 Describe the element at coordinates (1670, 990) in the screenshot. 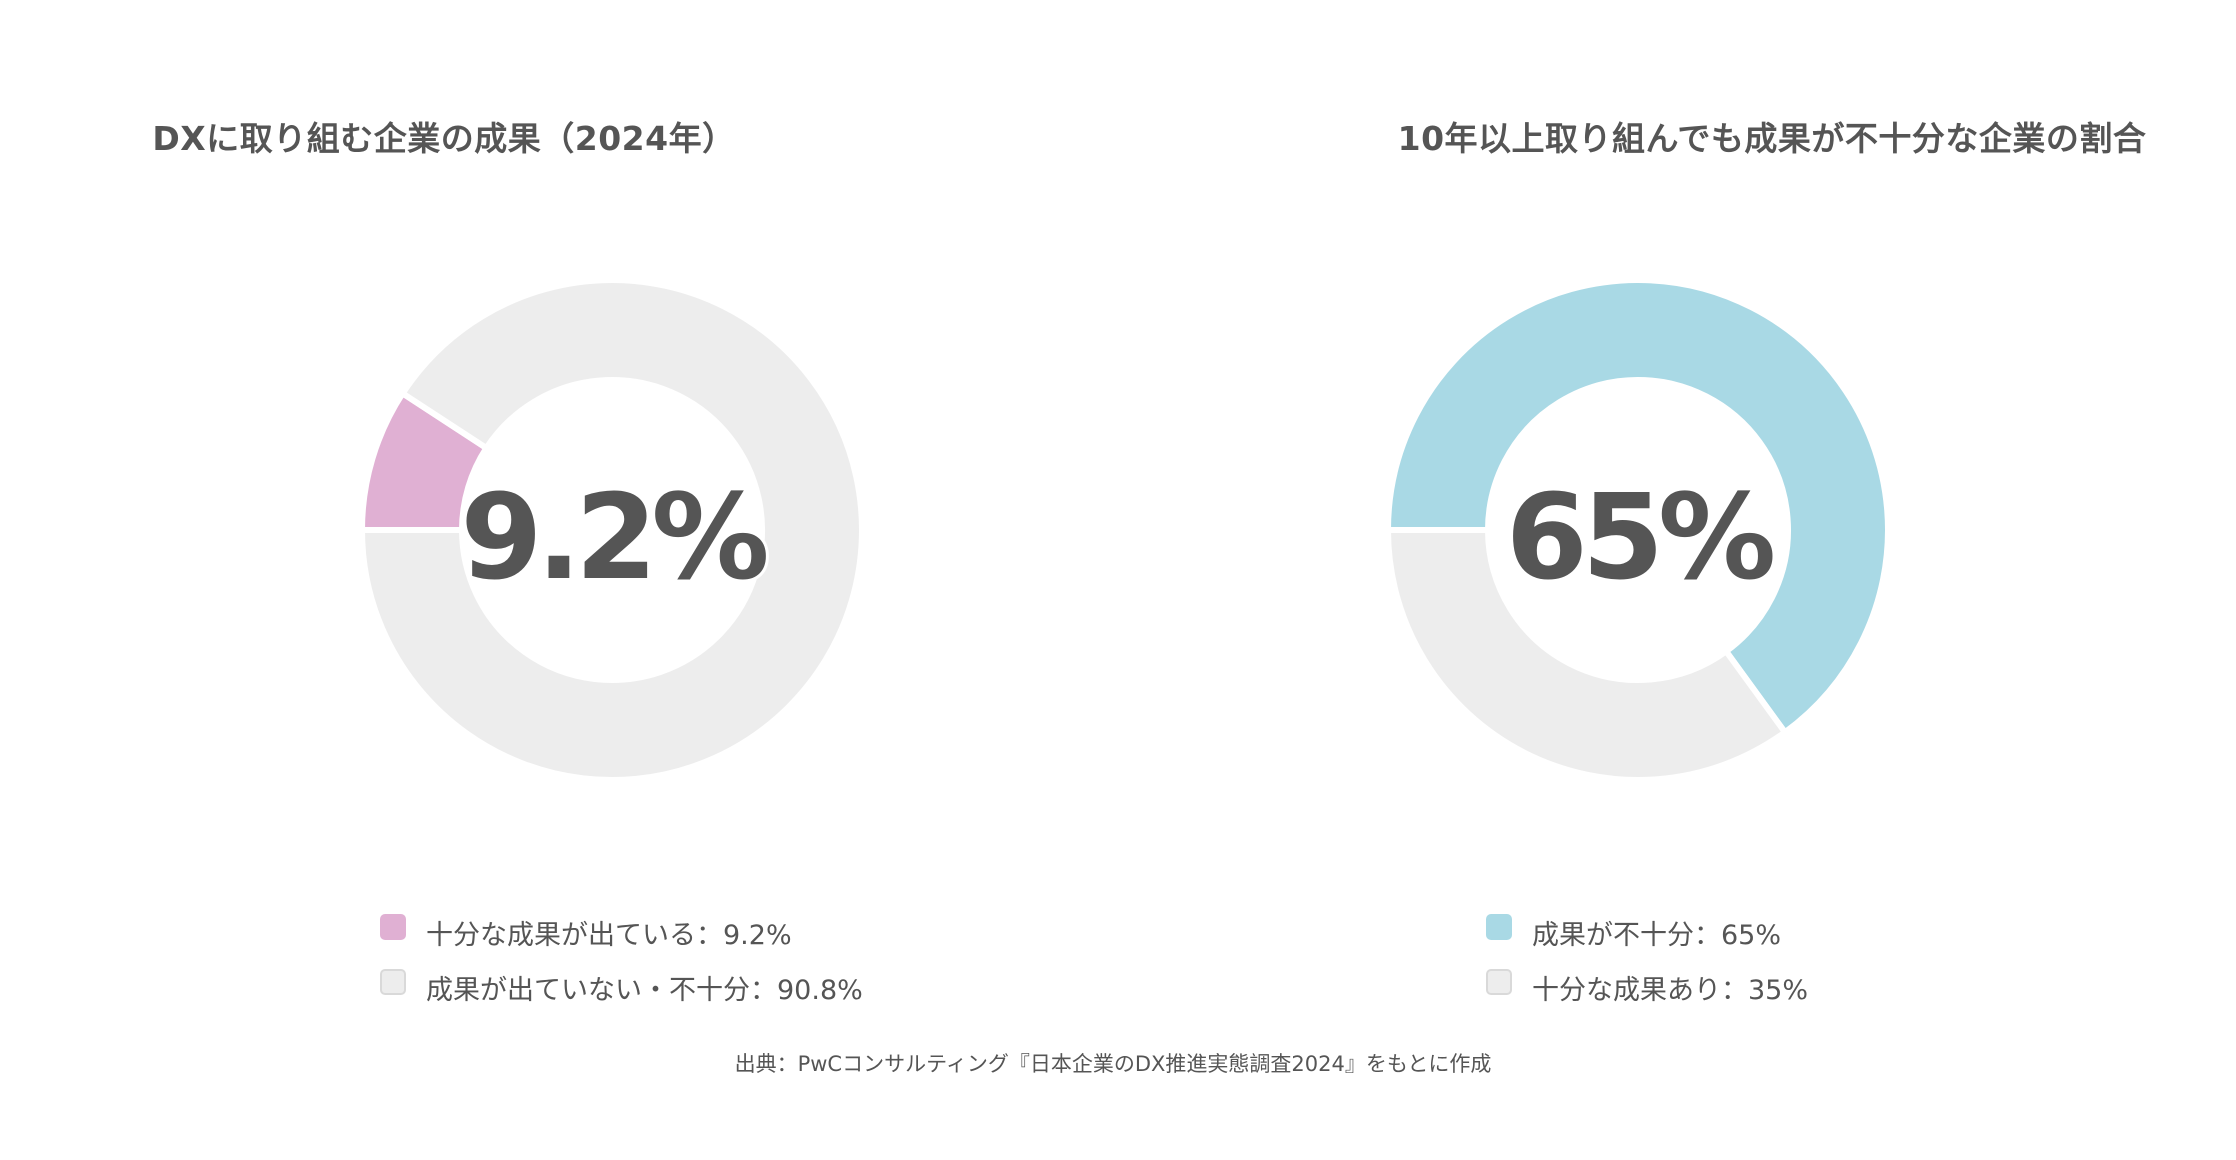

I see `legend-label: 十分な成果あり：35%` at that location.